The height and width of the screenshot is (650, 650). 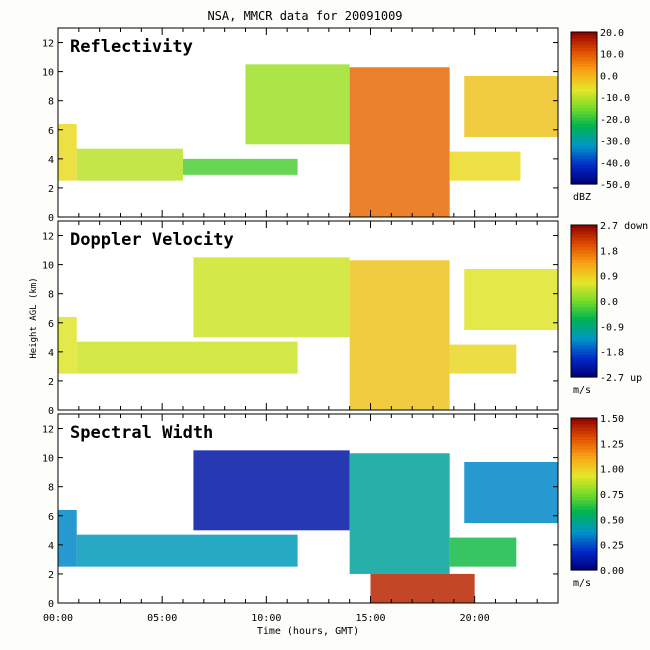 I want to click on y-tick-label: 6, so click(x=51, y=517).